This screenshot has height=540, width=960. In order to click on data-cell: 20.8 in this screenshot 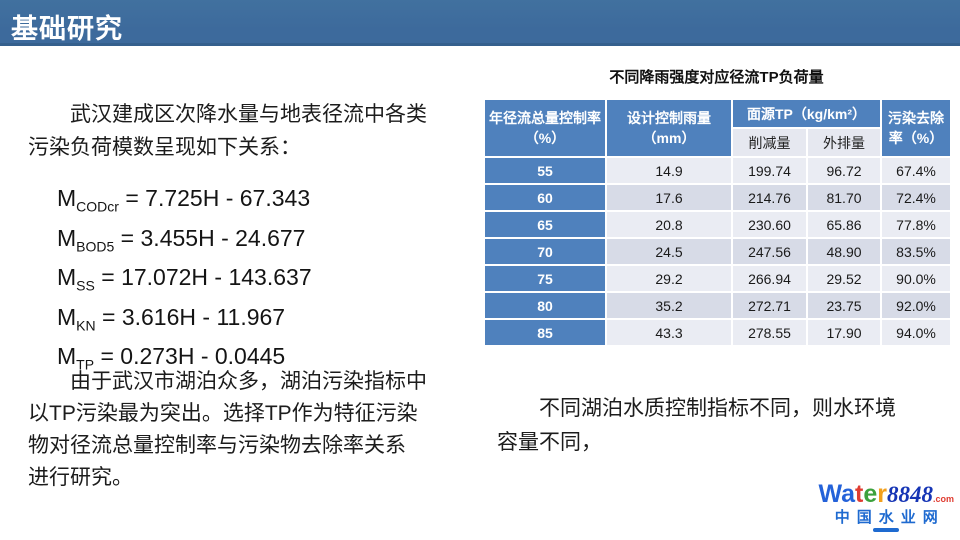, I will do `click(669, 224)`.